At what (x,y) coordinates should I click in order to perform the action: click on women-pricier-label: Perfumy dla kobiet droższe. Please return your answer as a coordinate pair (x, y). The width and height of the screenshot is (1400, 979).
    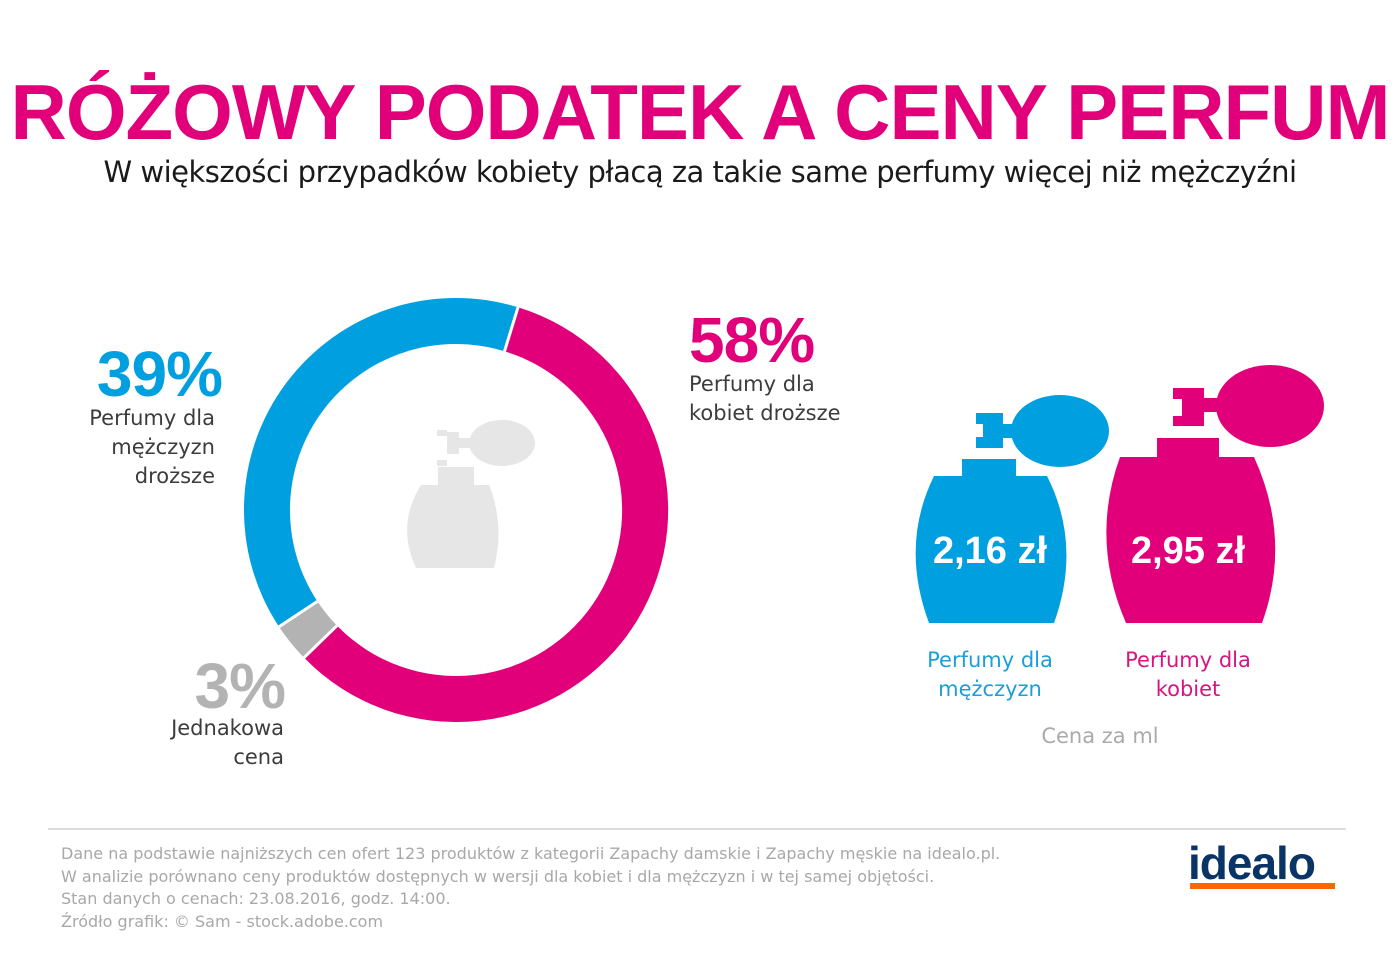
    Looking at the image, I should click on (765, 399).